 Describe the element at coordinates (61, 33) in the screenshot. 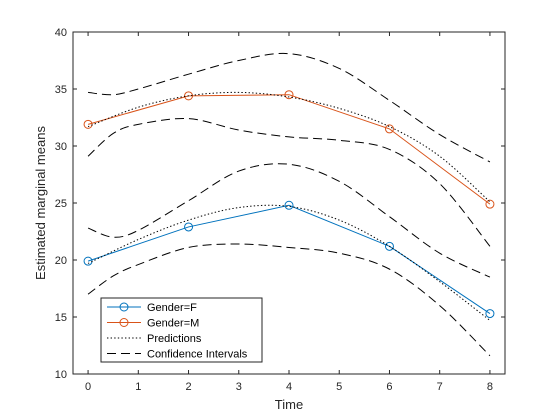

I see `y-tick-label: 40` at that location.